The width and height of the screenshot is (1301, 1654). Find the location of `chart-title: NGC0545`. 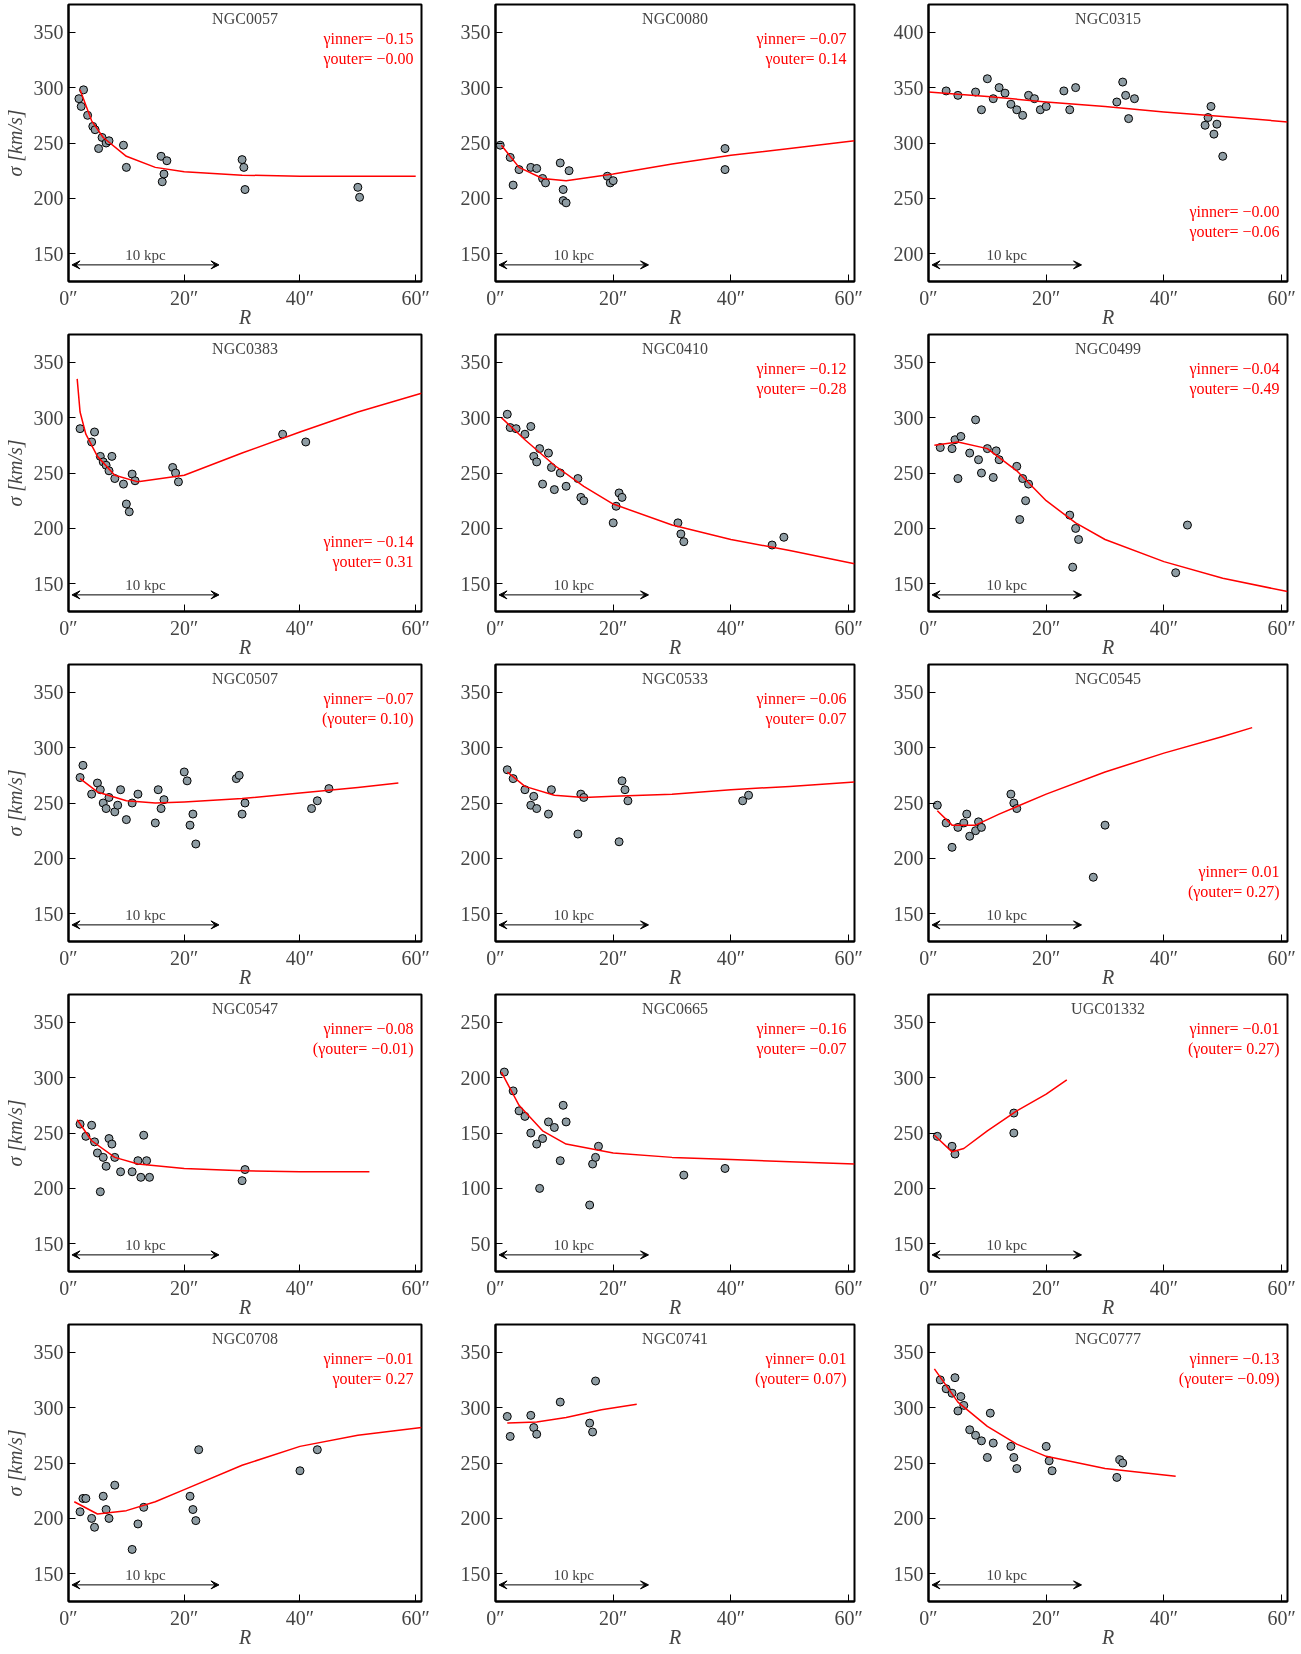

chart-title: NGC0545 is located at coordinates (1108, 678).